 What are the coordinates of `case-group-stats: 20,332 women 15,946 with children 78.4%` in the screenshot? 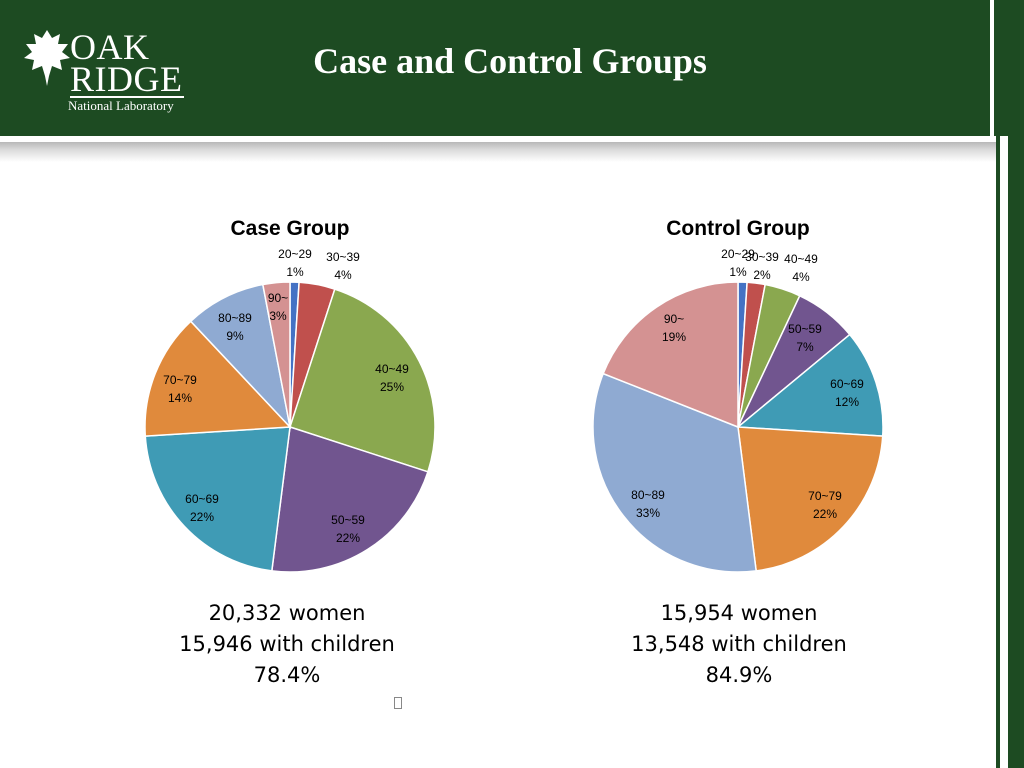 It's located at (287, 644).